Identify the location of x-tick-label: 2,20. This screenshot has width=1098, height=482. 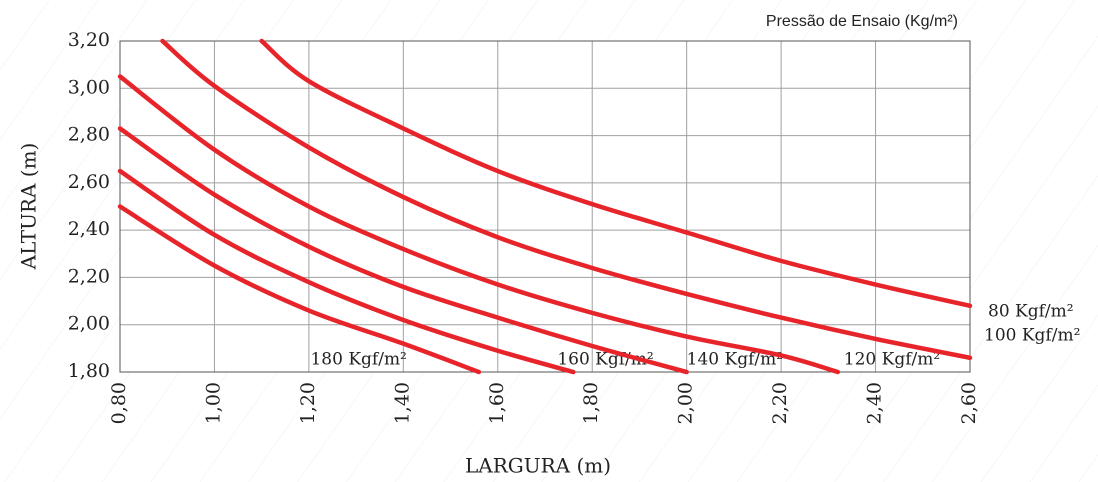
(780, 403).